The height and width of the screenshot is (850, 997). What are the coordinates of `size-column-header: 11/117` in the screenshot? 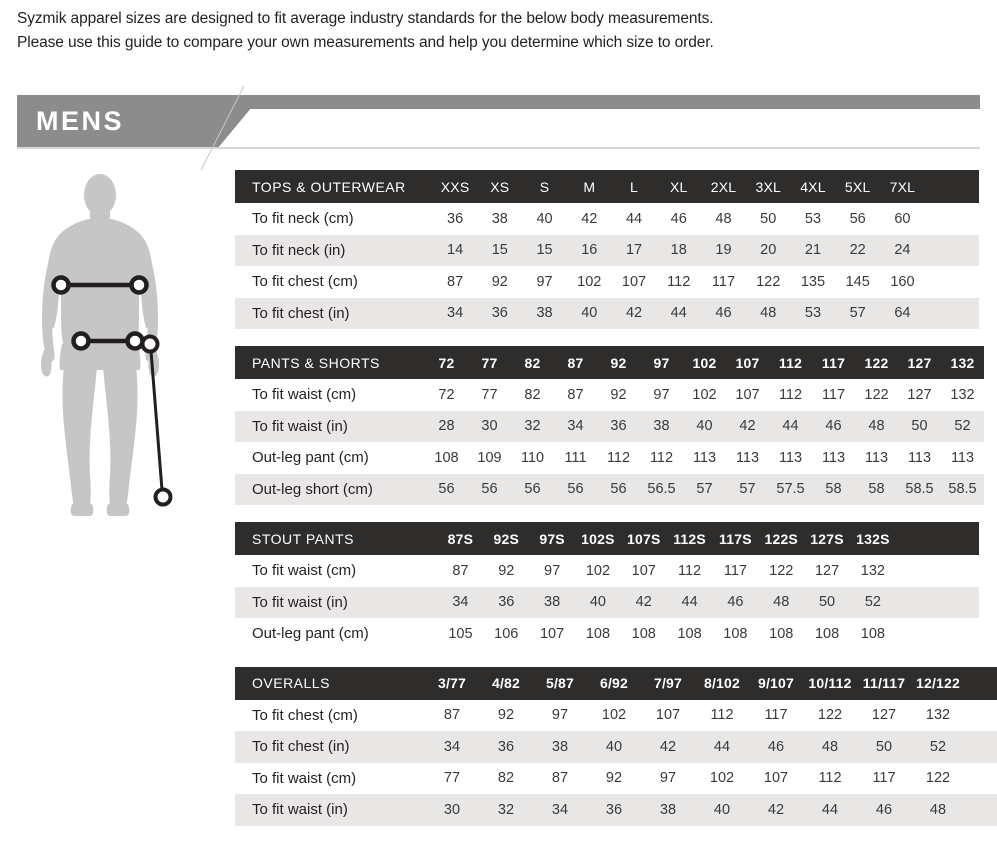 It's located at (884, 683).